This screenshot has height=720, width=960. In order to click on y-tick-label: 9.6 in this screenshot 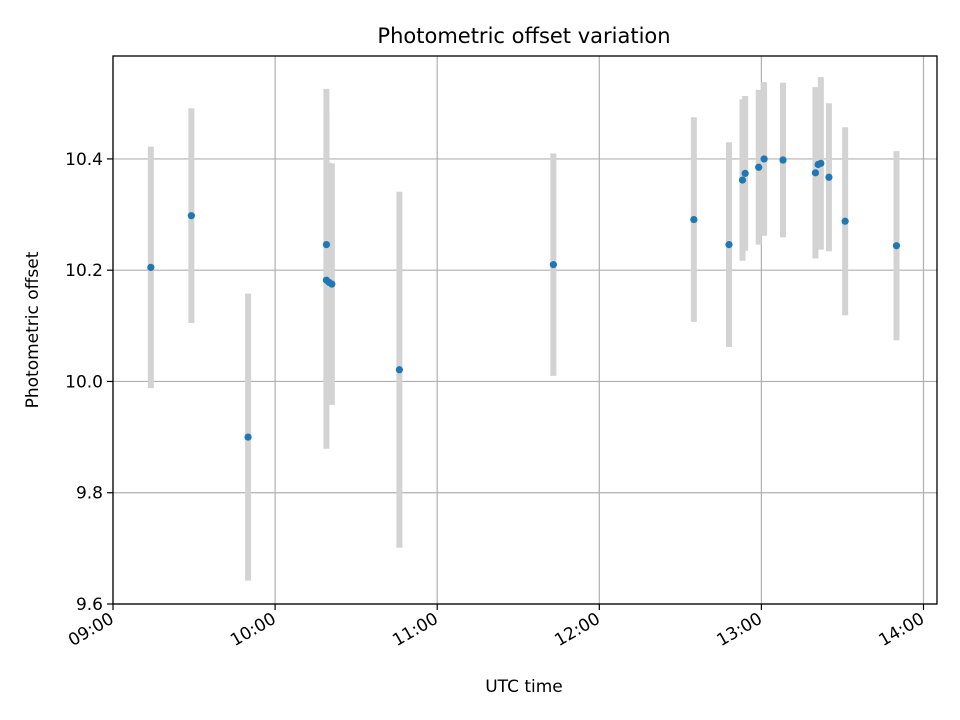, I will do `click(89, 605)`.